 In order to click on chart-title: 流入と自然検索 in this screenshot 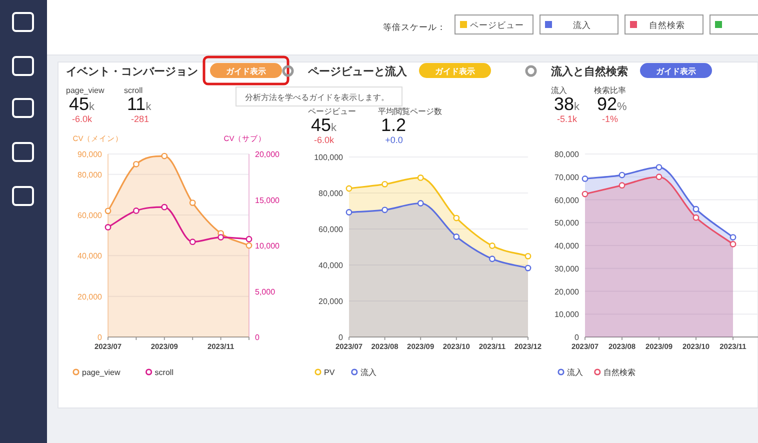, I will do `click(589, 71)`.